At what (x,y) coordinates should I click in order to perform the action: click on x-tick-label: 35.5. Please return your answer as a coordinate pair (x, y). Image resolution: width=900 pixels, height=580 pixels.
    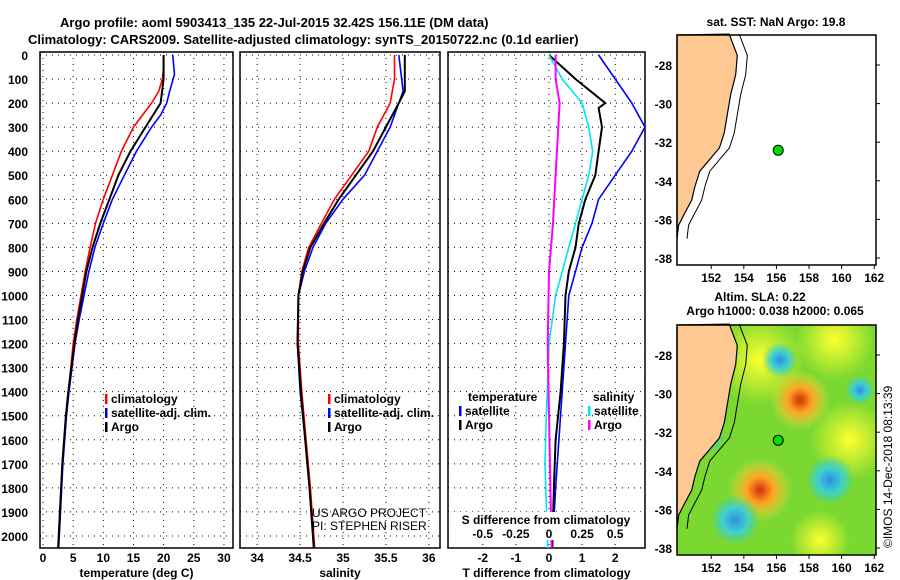
    Looking at the image, I should click on (386, 558).